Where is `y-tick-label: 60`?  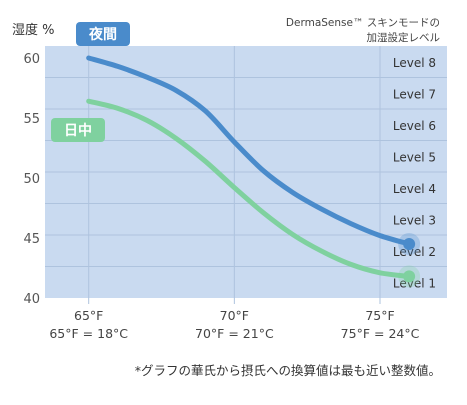
y-tick-label: 60 is located at coordinates (31, 59).